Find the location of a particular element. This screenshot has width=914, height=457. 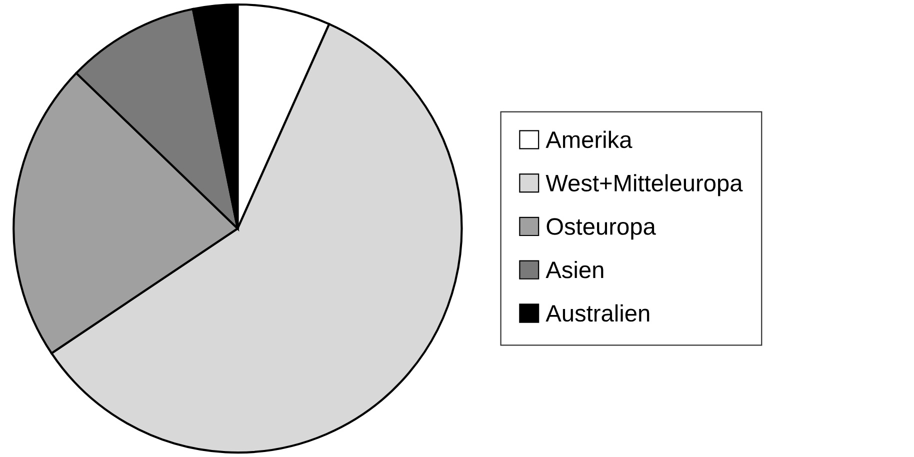

legend-label: West+Mitteleuropa is located at coordinates (644, 185).